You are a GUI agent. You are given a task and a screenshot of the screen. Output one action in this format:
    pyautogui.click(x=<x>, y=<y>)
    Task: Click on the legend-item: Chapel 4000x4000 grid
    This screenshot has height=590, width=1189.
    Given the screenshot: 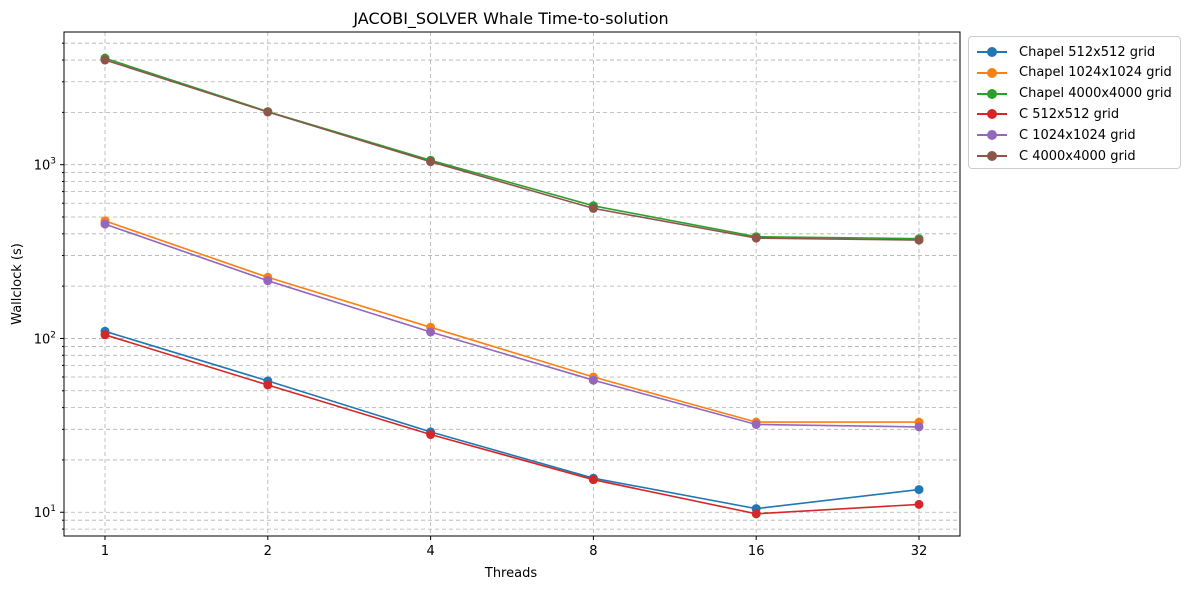 What is the action you would take?
    pyautogui.click(x=1074, y=94)
    